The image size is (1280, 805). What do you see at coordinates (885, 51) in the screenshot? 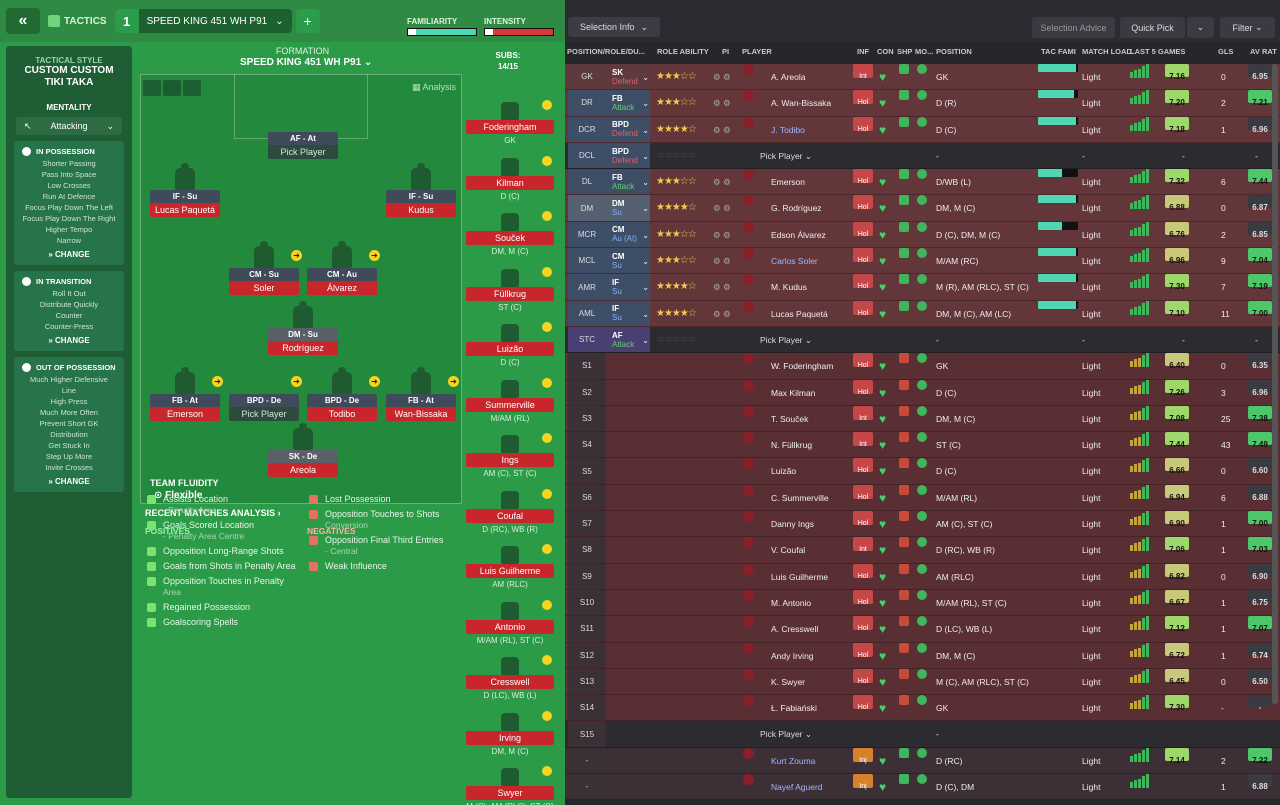
I see `column-header: CON` at bounding box center [885, 51].